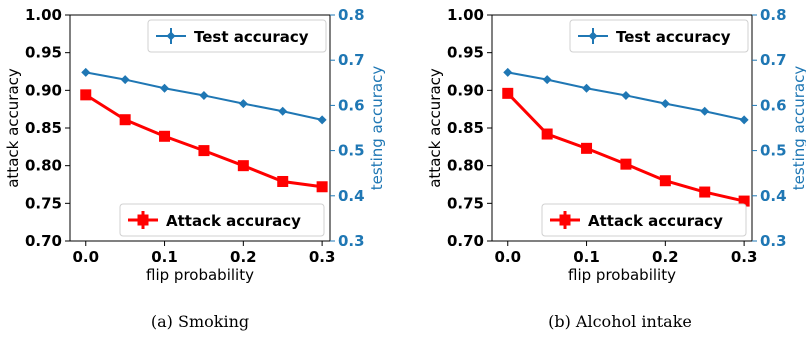 The height and width of the screenshot is (341, 806). What do you see at coordinates (200, 321) in the screenshot?
I see `figure-caption: (a) Smoking` at bounding box center [200, 321].